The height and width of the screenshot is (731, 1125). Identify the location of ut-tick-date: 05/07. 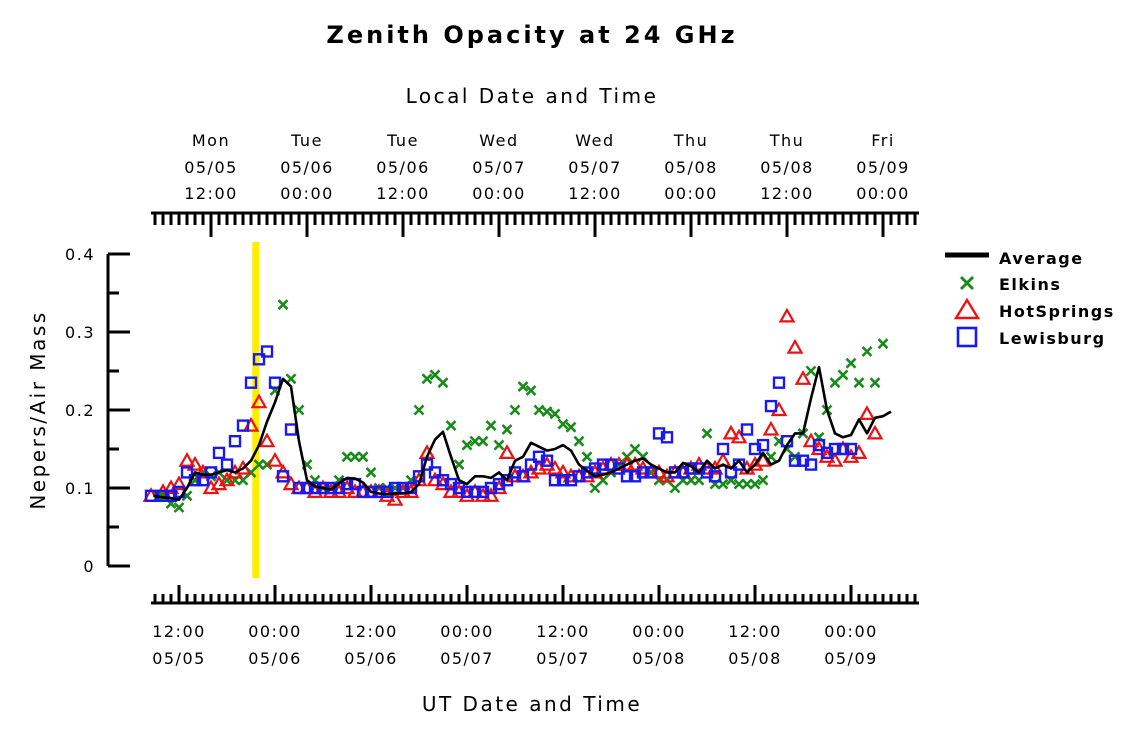
(467, 658).